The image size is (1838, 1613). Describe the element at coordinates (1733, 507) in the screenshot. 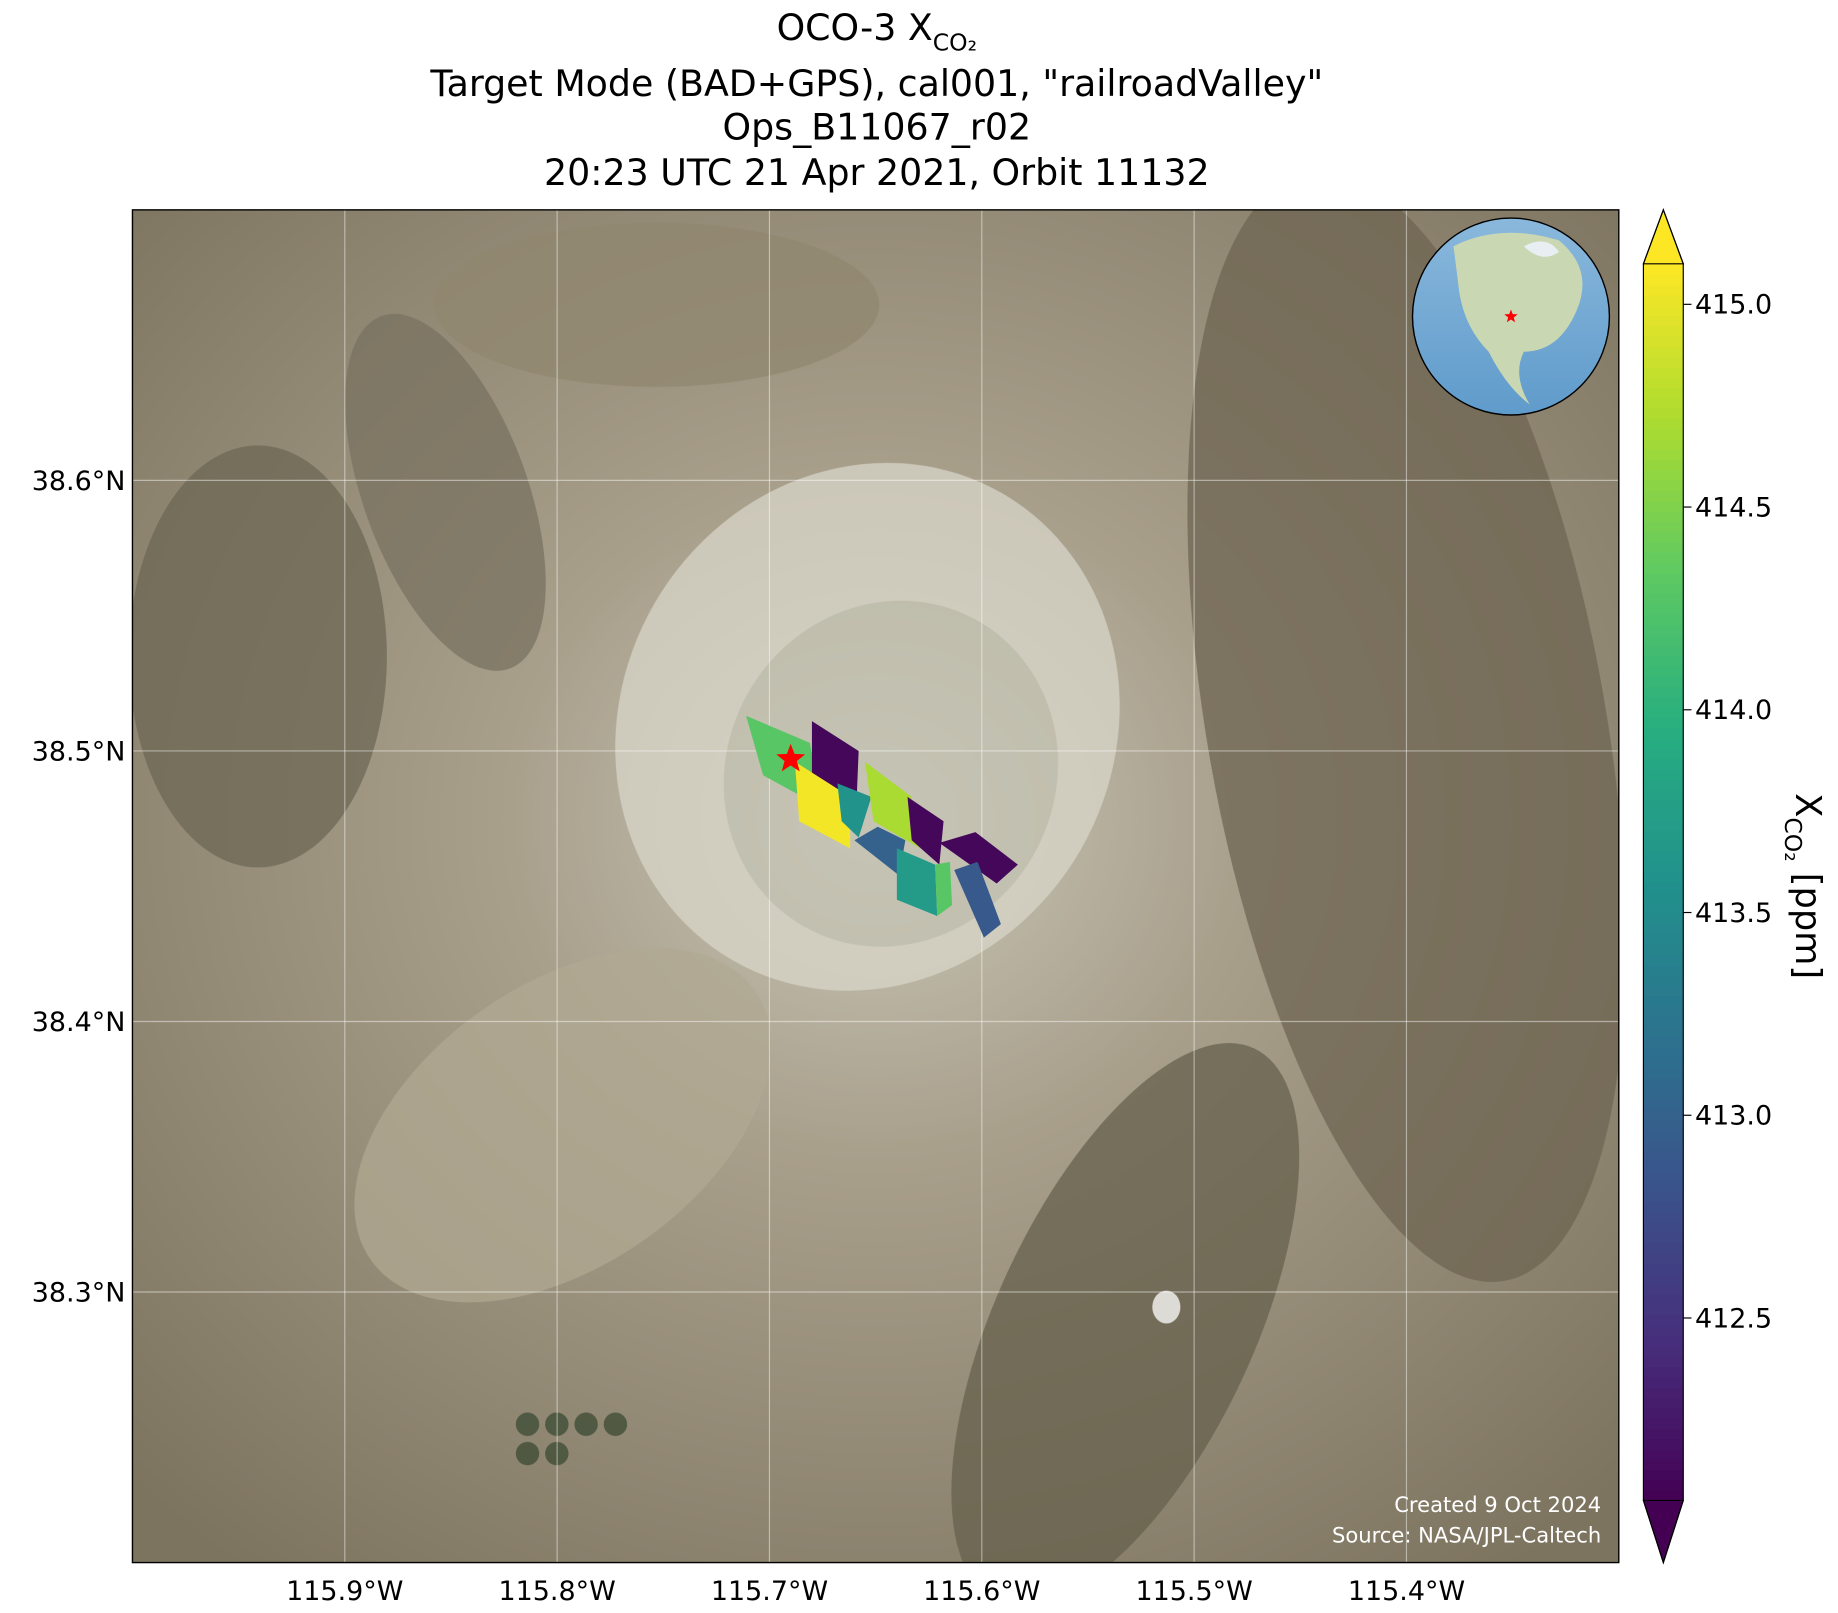

I see `colorbar-tick-label: 414.5` at that location.